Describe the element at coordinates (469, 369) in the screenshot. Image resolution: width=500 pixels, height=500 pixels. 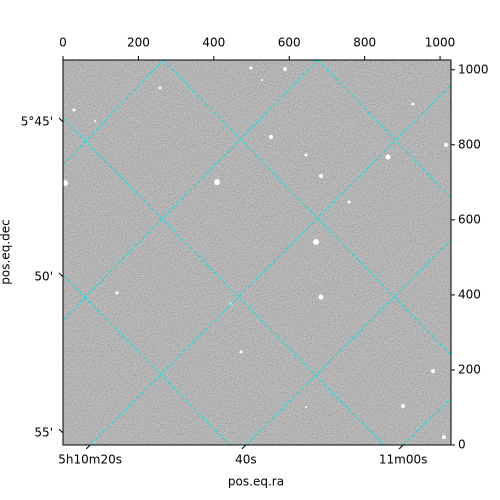
I see `y-tick-label: 200` at that location.